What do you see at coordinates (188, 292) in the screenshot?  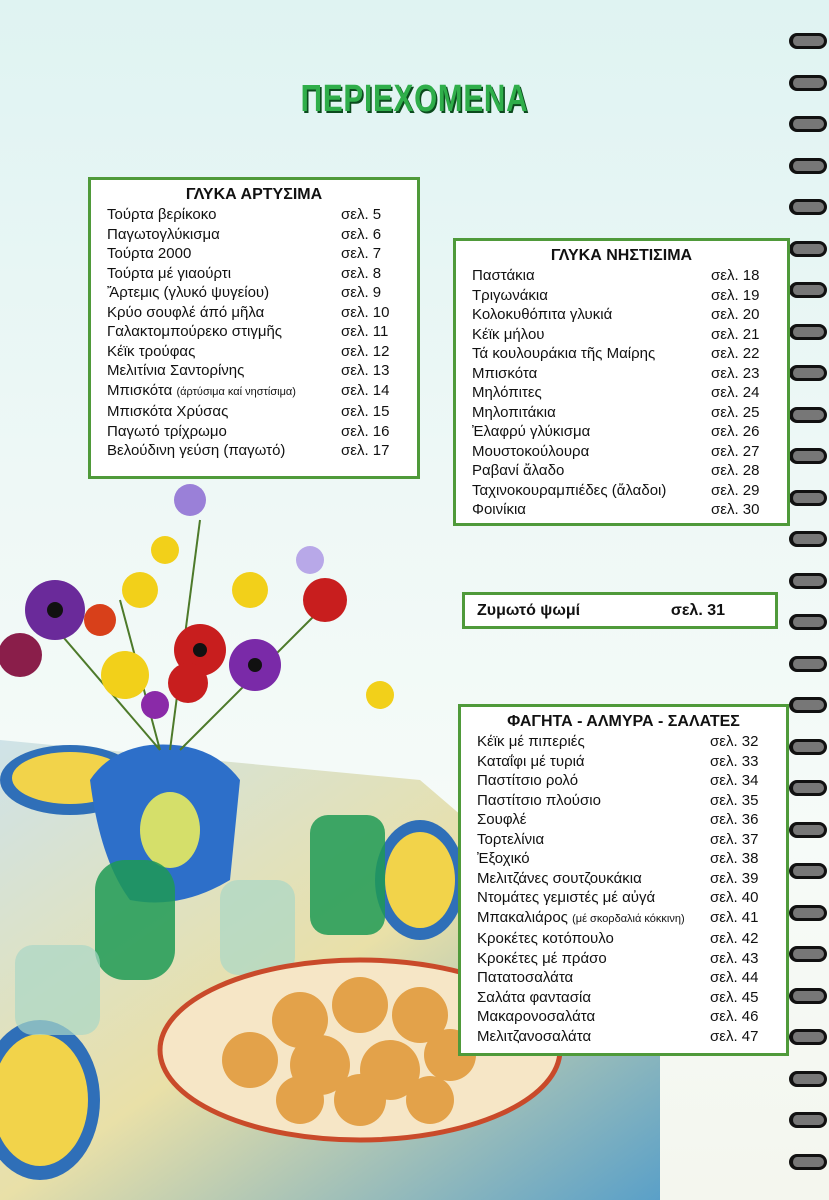 I see `entry-title: Ἄρτεμις (γλυκό ψυγείου)` at bounding box center [188, 292].